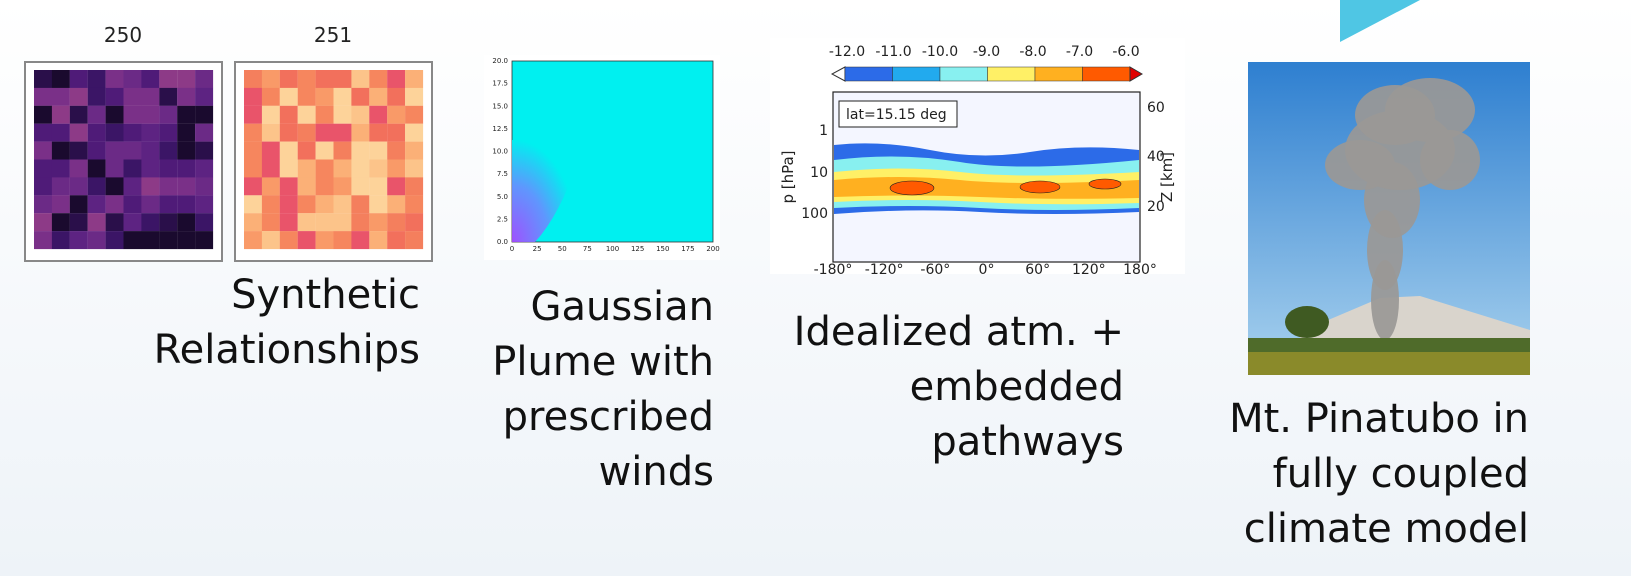  Describe the element at coordinates (500, 84) in the screenshot. I see `y-tick-label: 17.5` at that location.